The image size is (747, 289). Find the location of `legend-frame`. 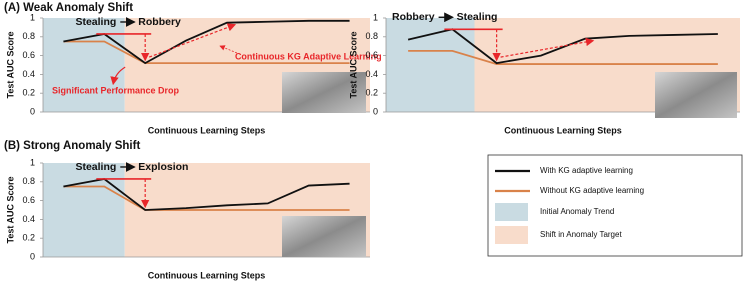

legend-frame is located at coordinates (615, 205).